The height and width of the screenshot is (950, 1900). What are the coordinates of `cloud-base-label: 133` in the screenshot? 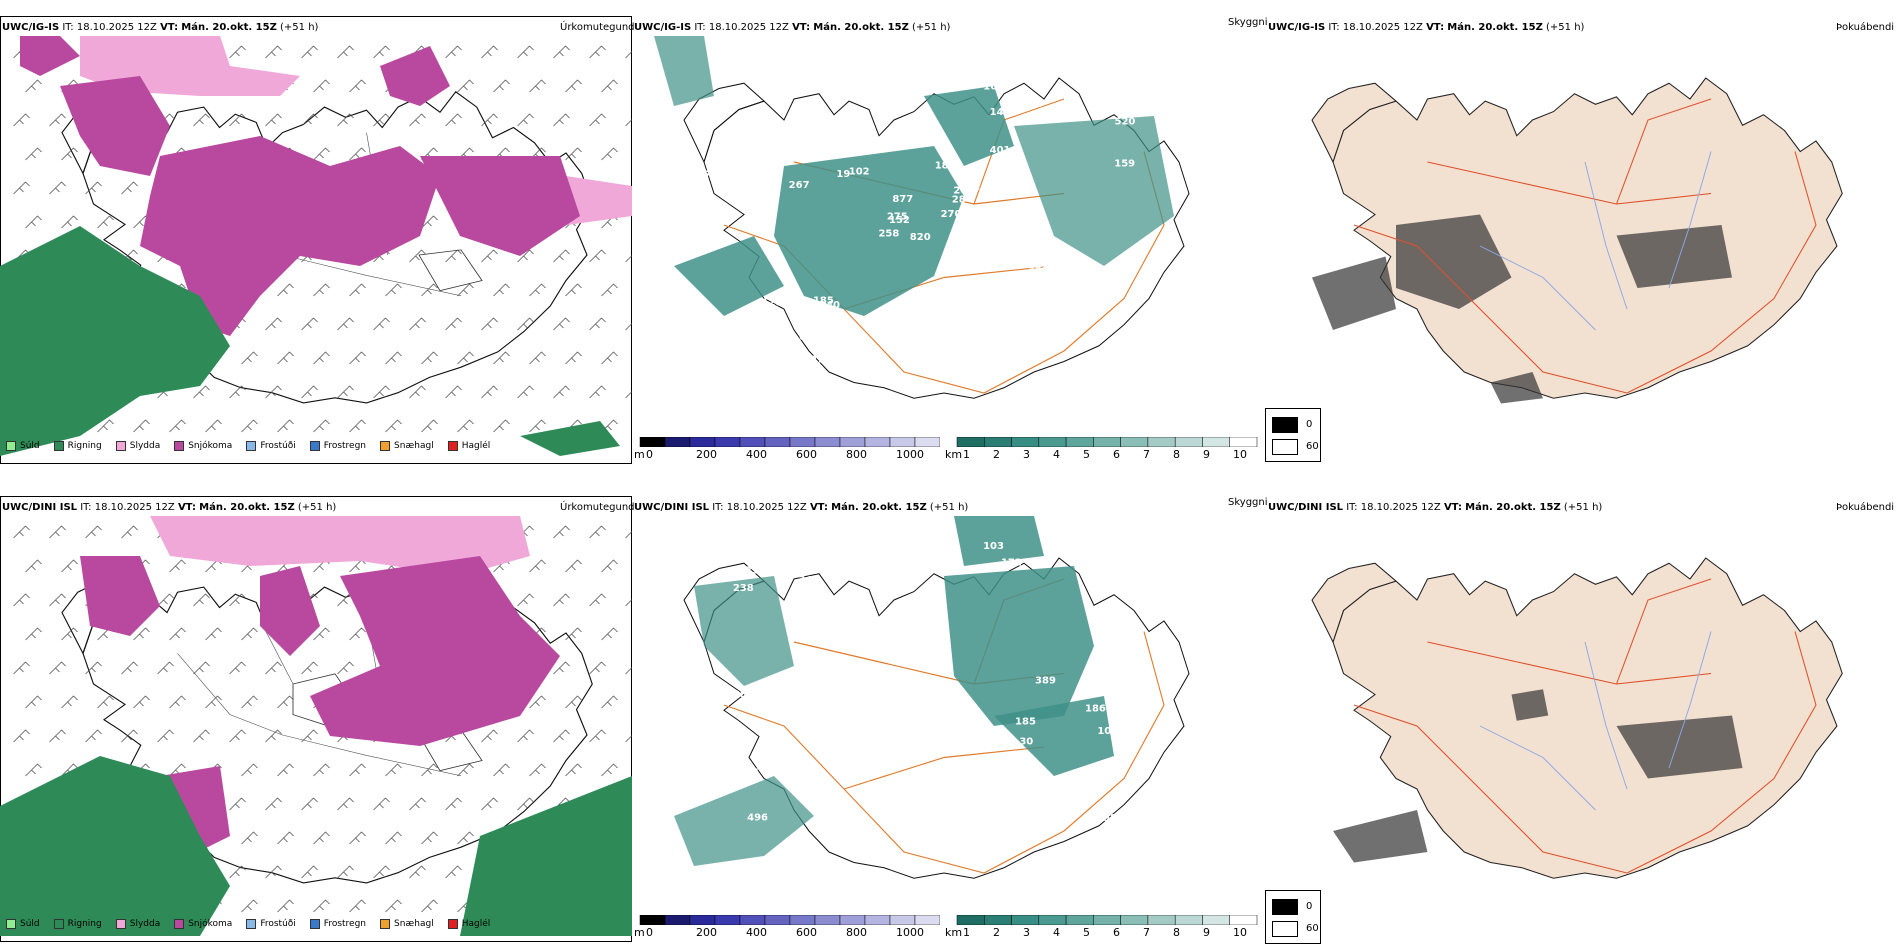 It's located at (815, 559).